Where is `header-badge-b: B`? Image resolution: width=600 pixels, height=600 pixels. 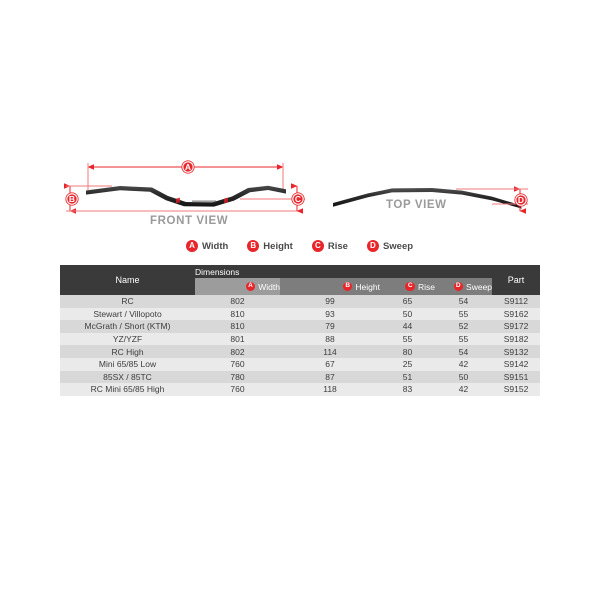
header-badge-b: B is located at coordinates (347, 286).